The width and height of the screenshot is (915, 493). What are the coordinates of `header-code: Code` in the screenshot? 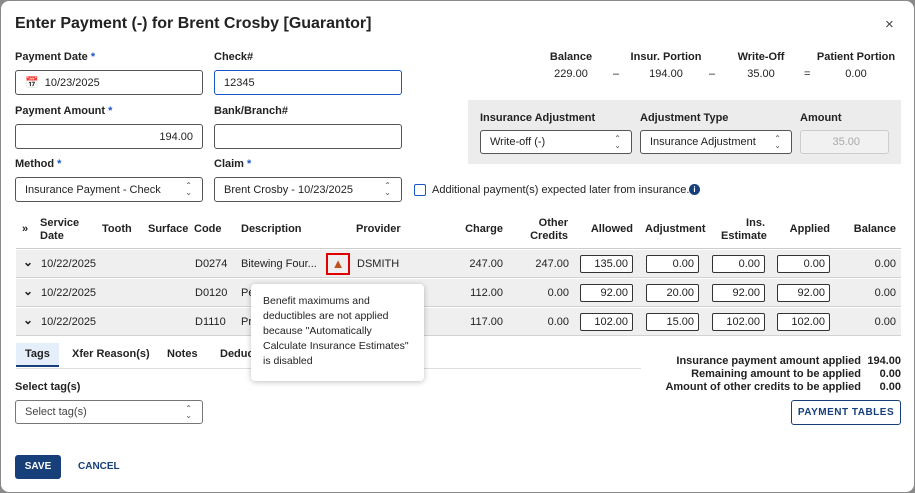 It's located at (208, 229).